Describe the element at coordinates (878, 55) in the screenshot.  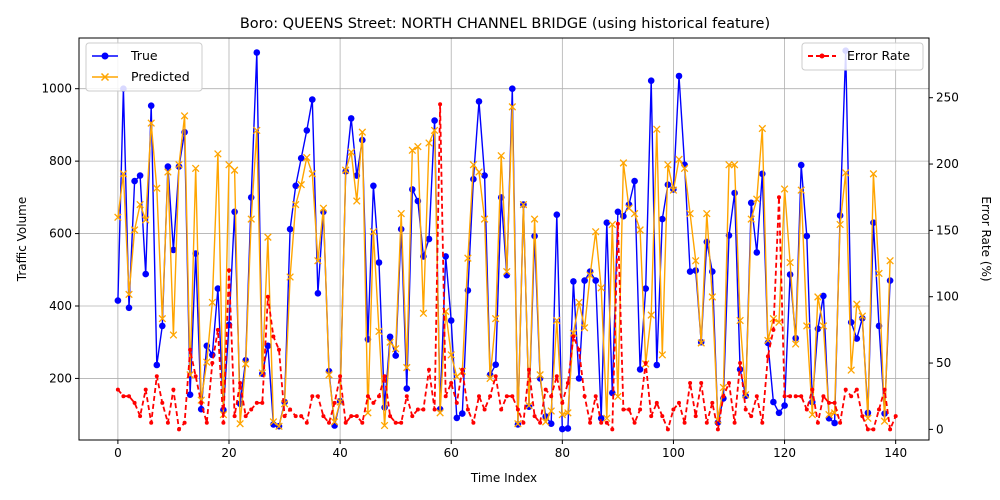
I see `legend-error-label: Error Rate` at that location.